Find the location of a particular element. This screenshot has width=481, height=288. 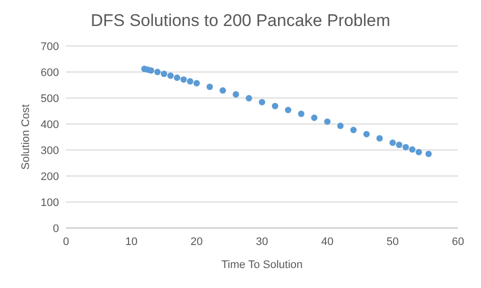

x-tick-label: 30 is located at coordinates (262, 242).